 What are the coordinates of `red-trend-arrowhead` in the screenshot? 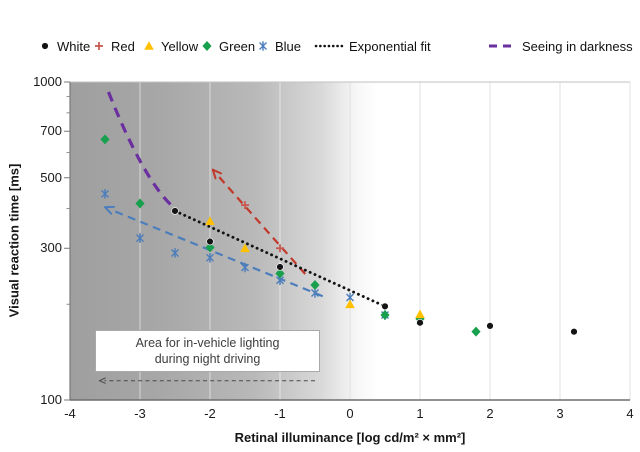 It's located at (216, 174).